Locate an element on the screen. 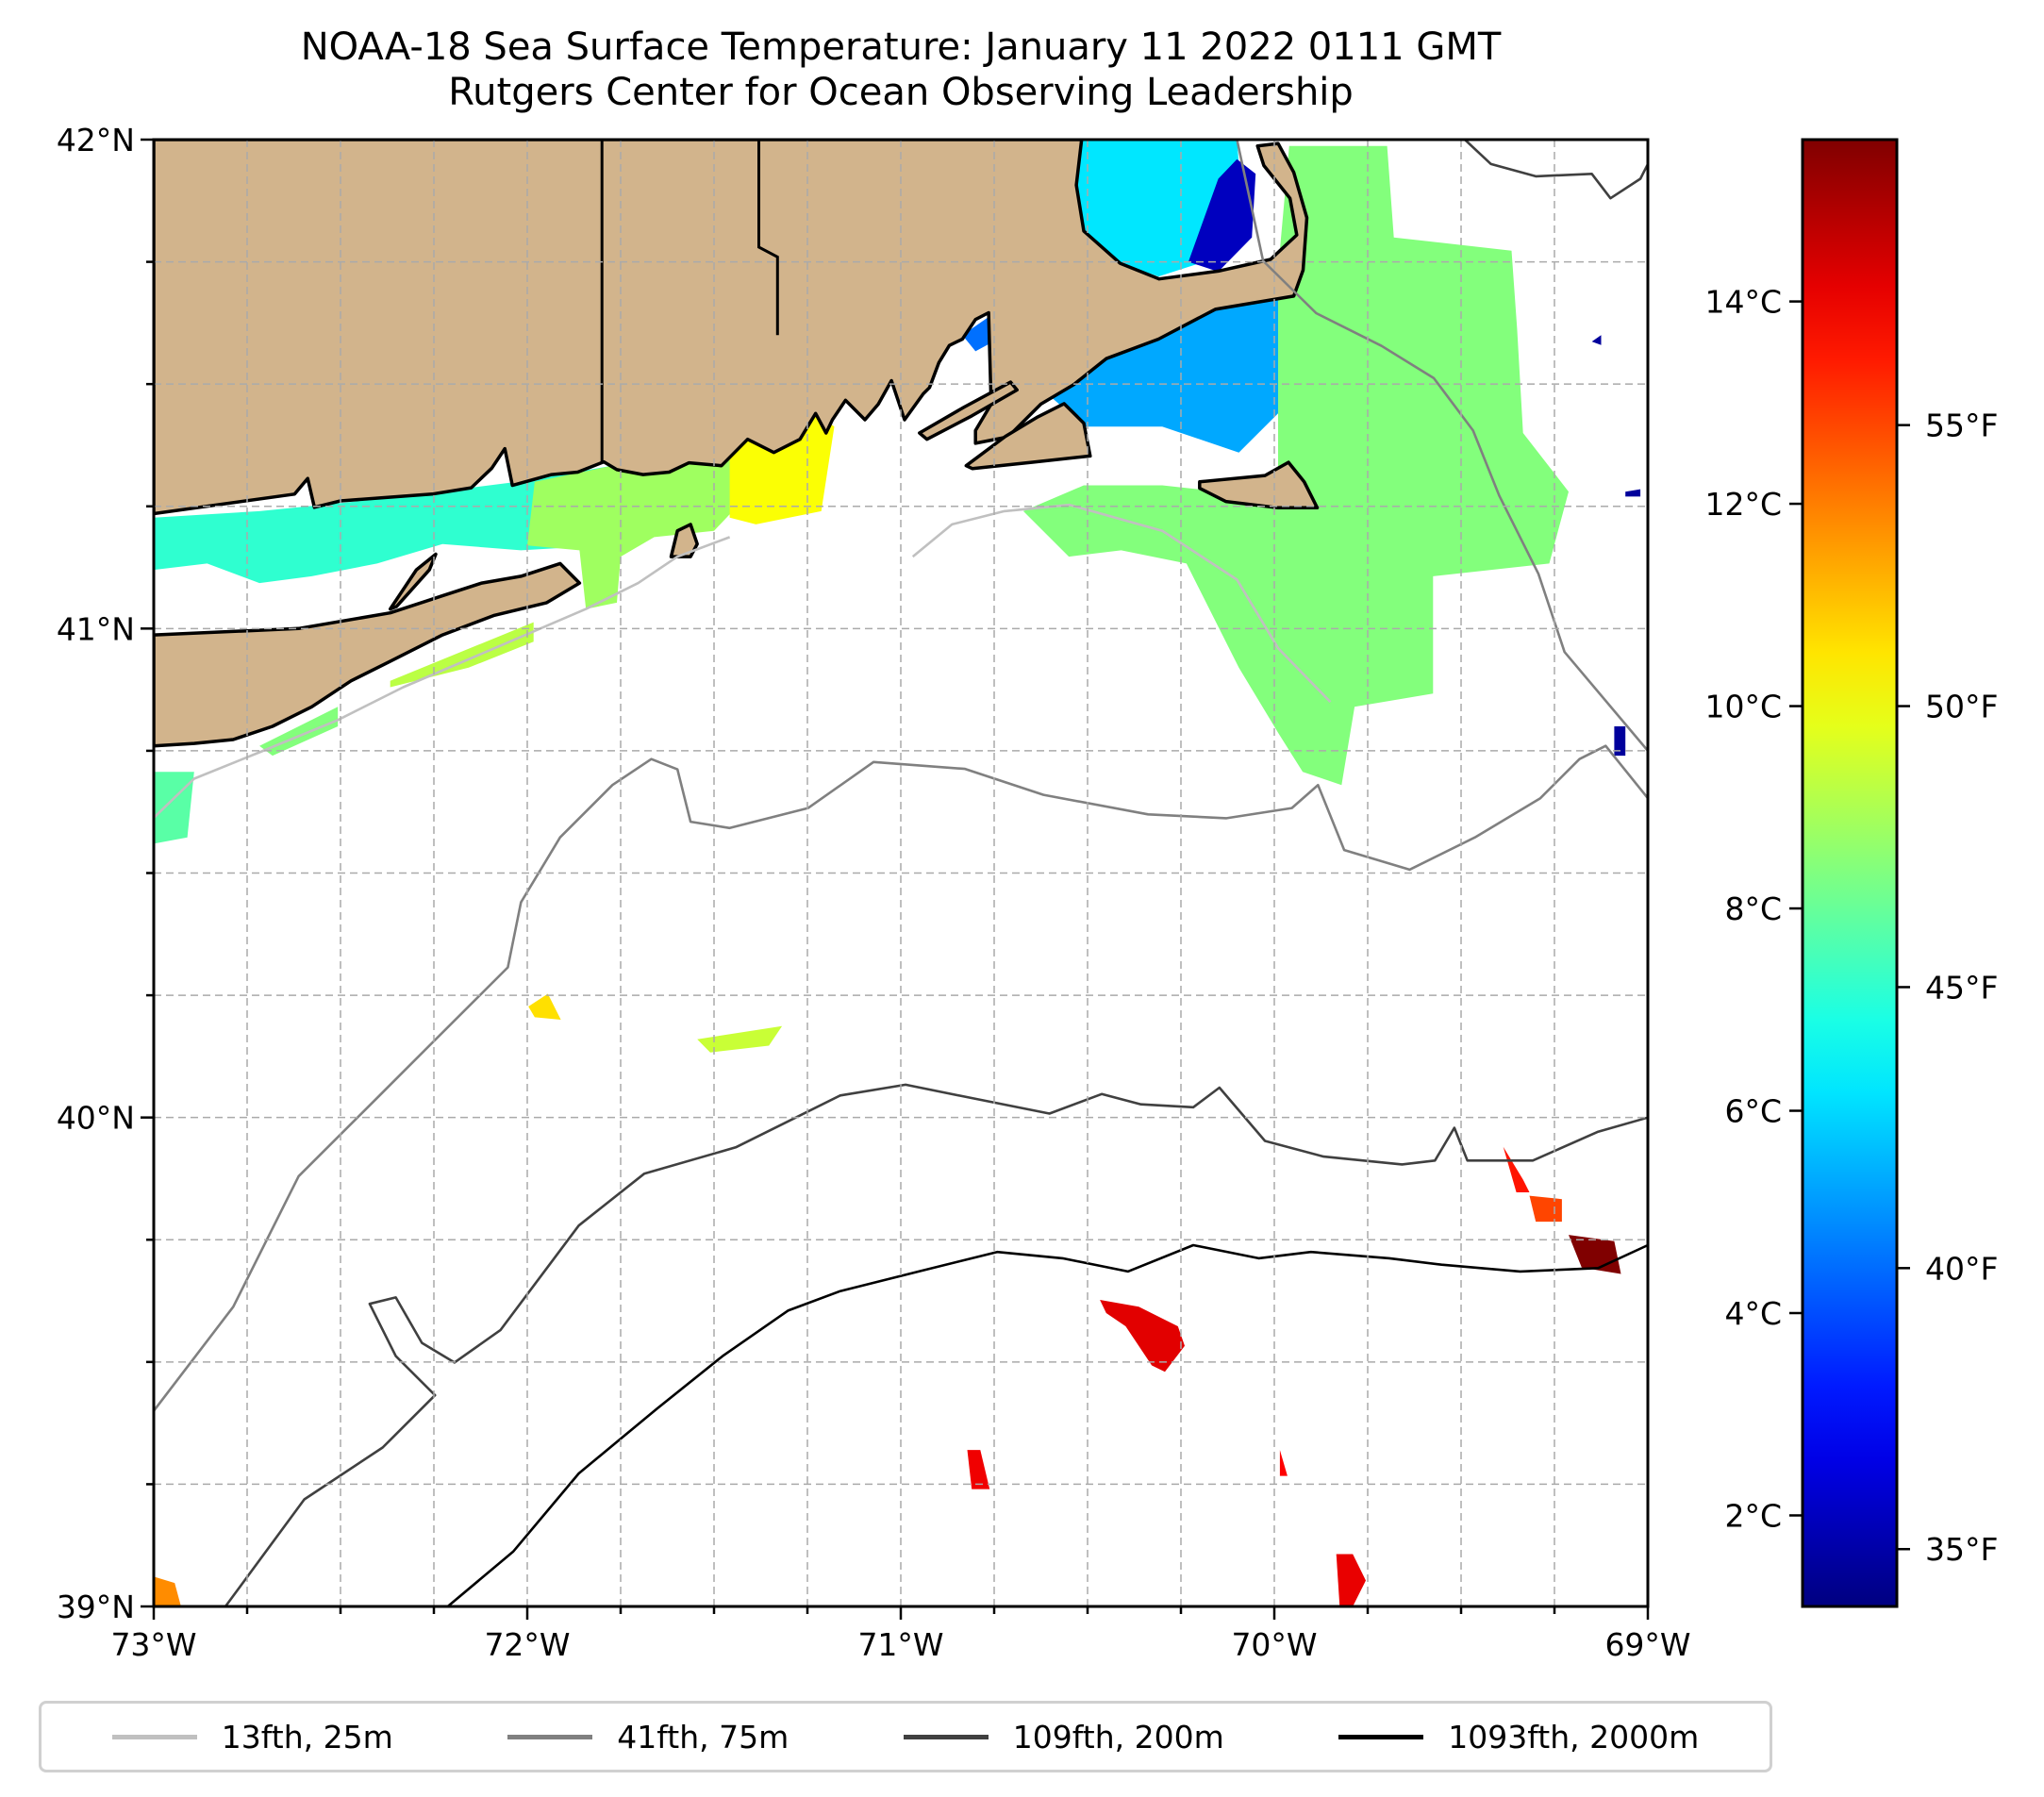  land-north-fork is located at coordinates (413, 581).